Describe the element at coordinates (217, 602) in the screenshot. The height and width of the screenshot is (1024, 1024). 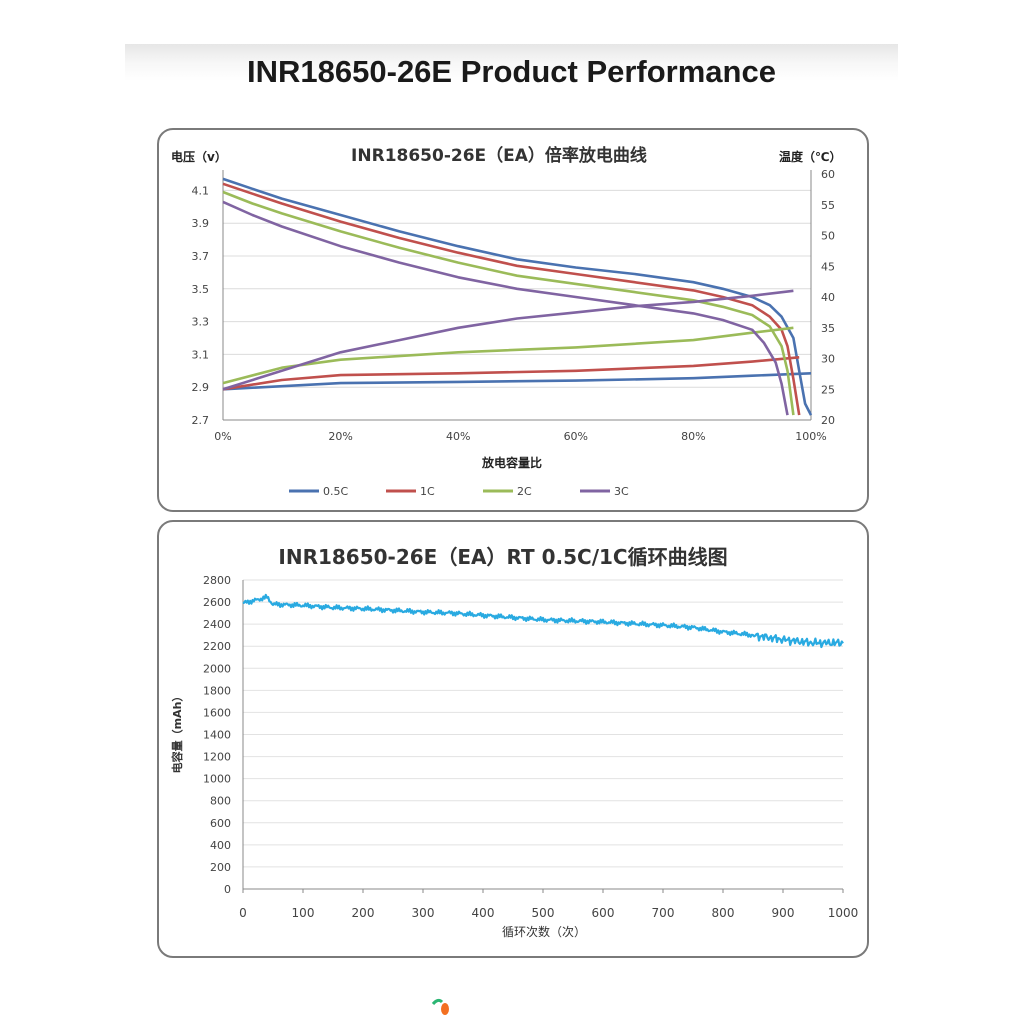
I see `chart2-y-tick-label: 2600` at that location.